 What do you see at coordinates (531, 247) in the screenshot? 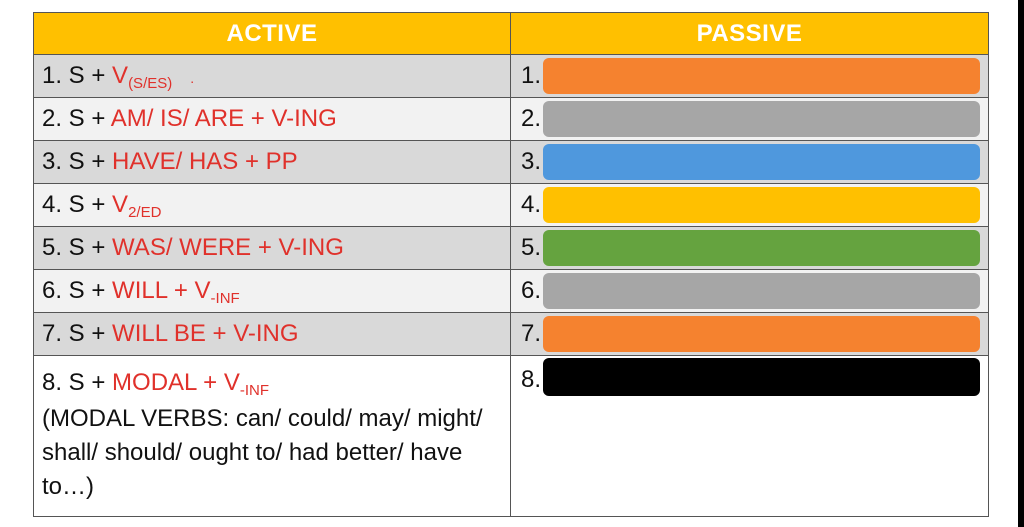
I see `row-number: 5.` at bounding box center [531, 247].